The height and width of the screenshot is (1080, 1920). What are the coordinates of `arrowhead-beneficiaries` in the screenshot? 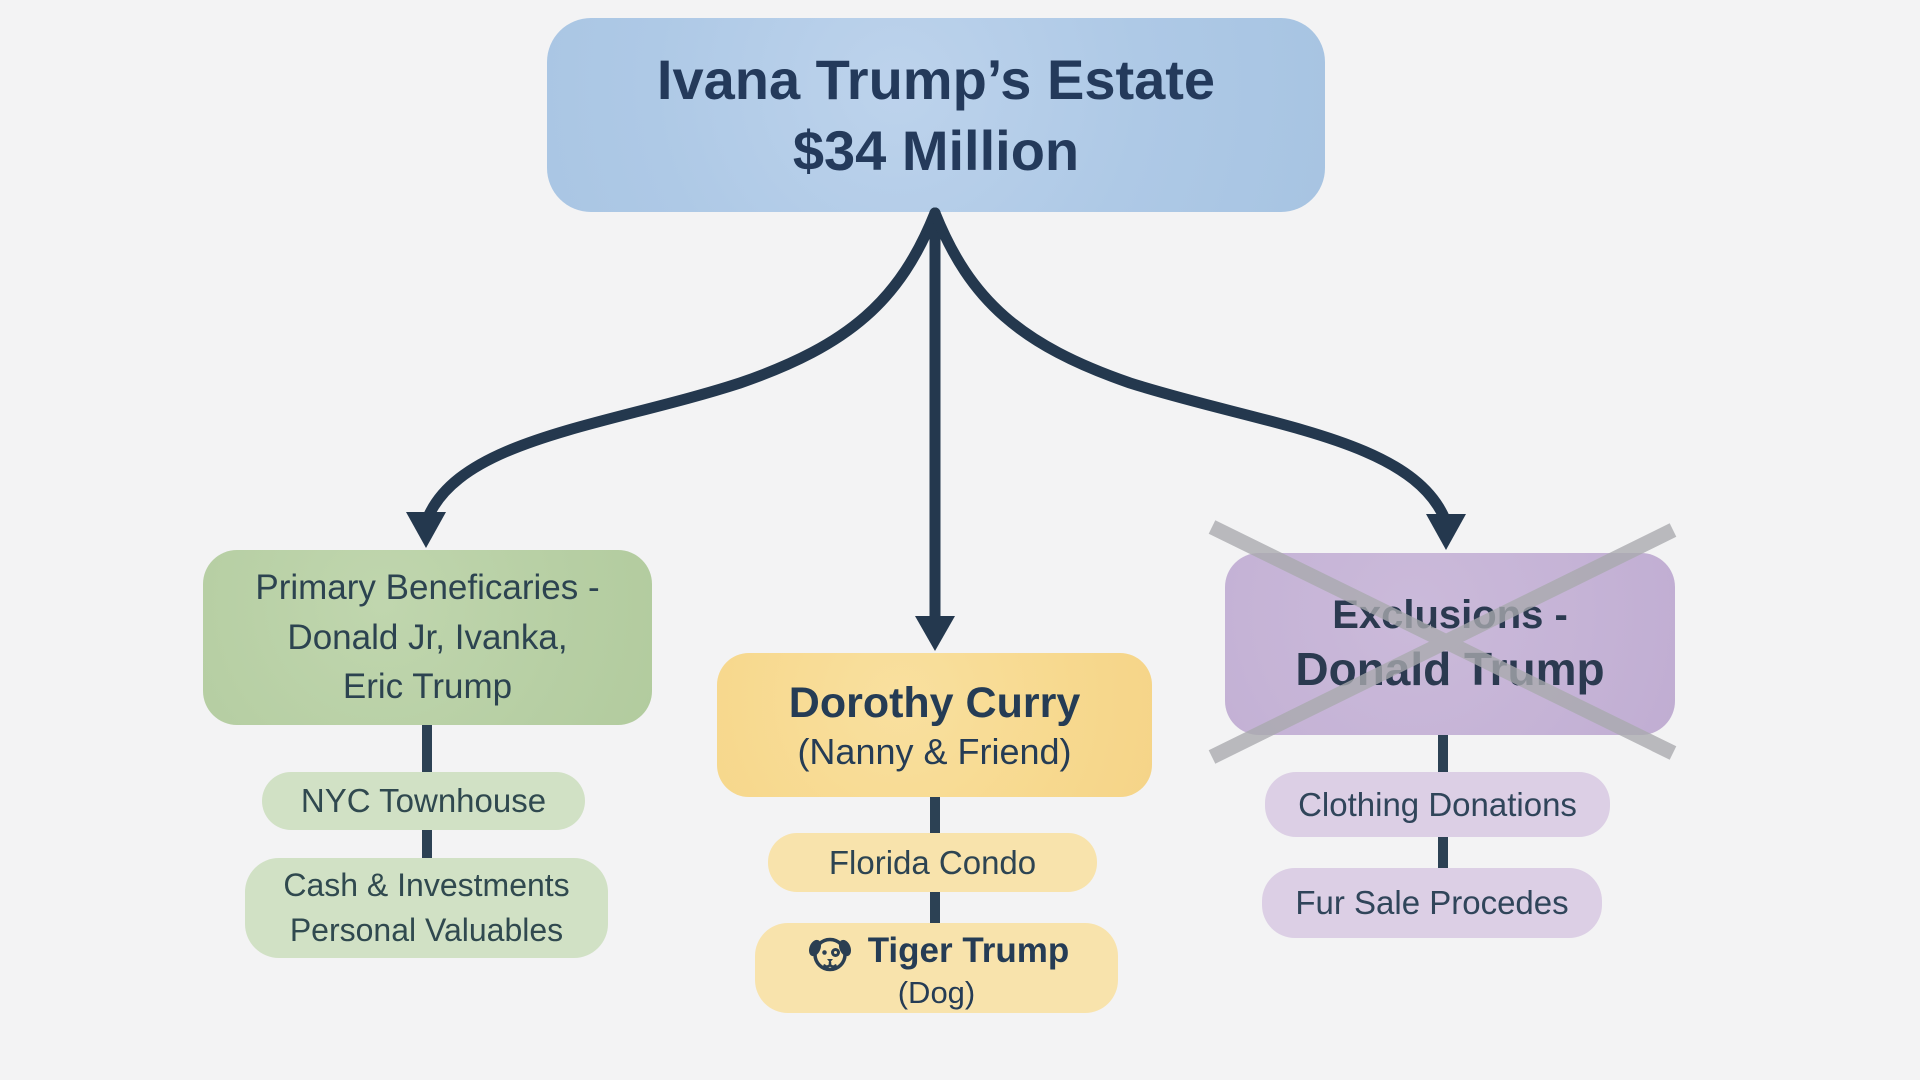 It's located at (426, 530).